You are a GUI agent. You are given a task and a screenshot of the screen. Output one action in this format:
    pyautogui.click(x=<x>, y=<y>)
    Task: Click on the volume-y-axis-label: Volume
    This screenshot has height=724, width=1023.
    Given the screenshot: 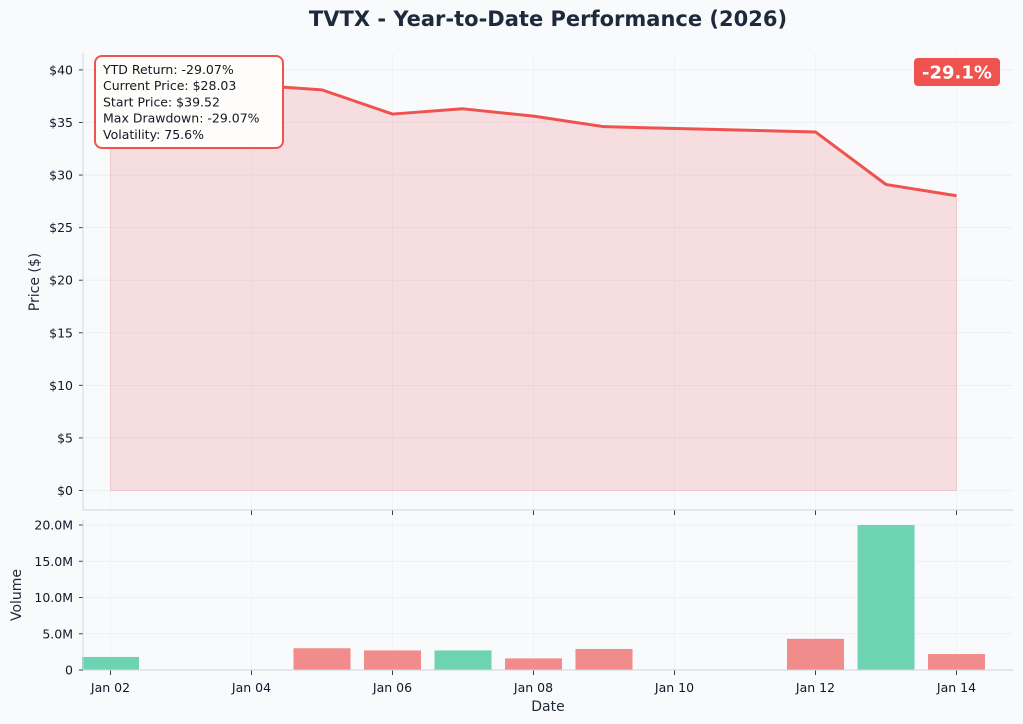 What is the action you would take?
    pyautogui.click(x=17, y=595)
    